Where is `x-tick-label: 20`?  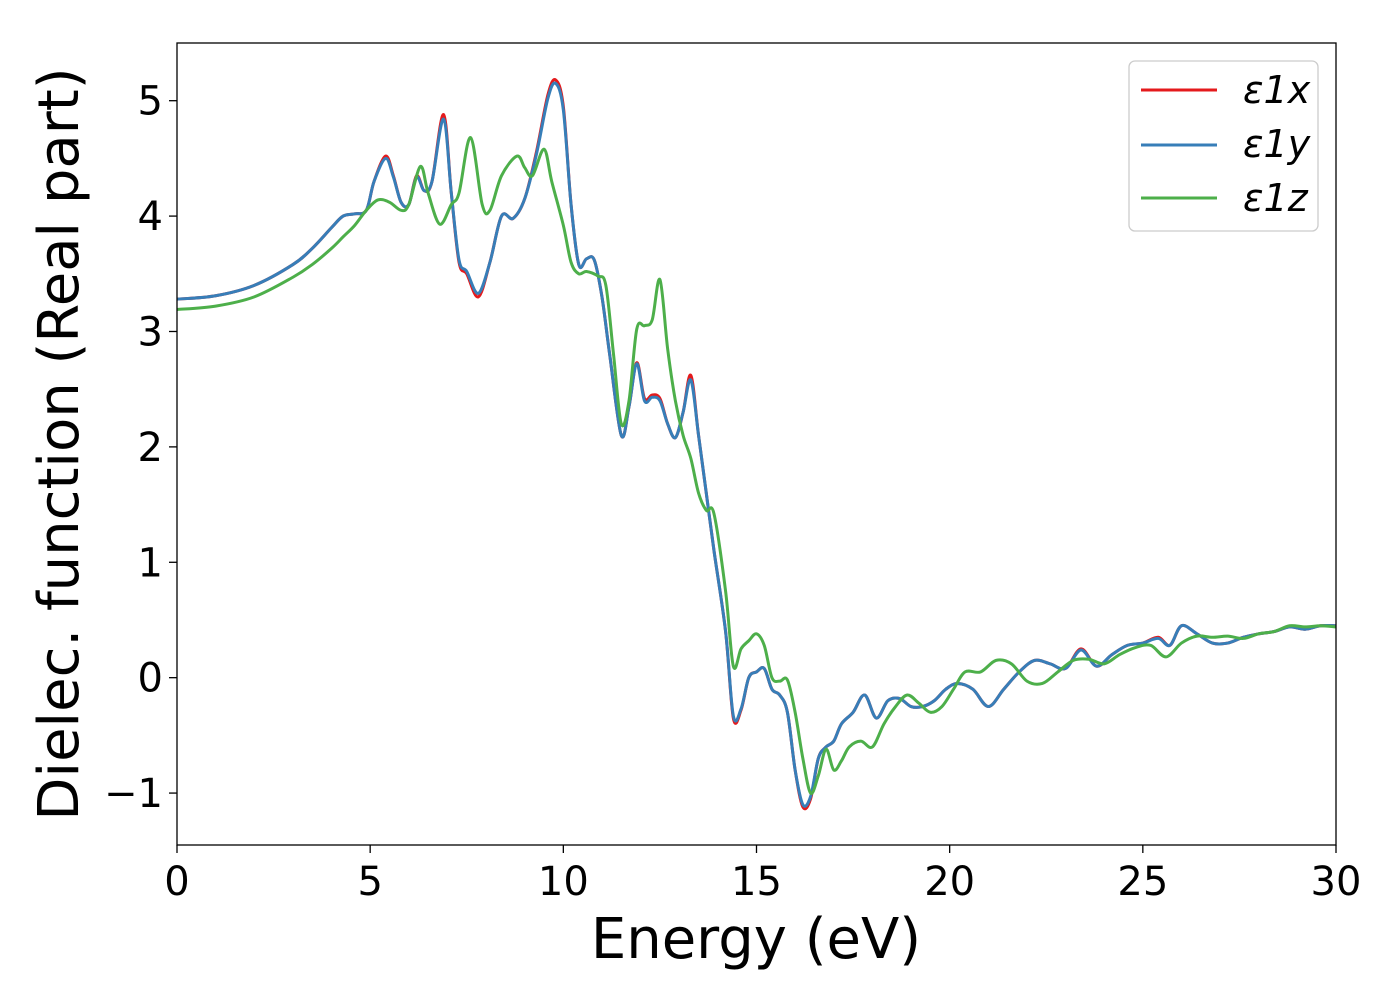
x-tick-label: 20 is located at coordinates (949, 882).